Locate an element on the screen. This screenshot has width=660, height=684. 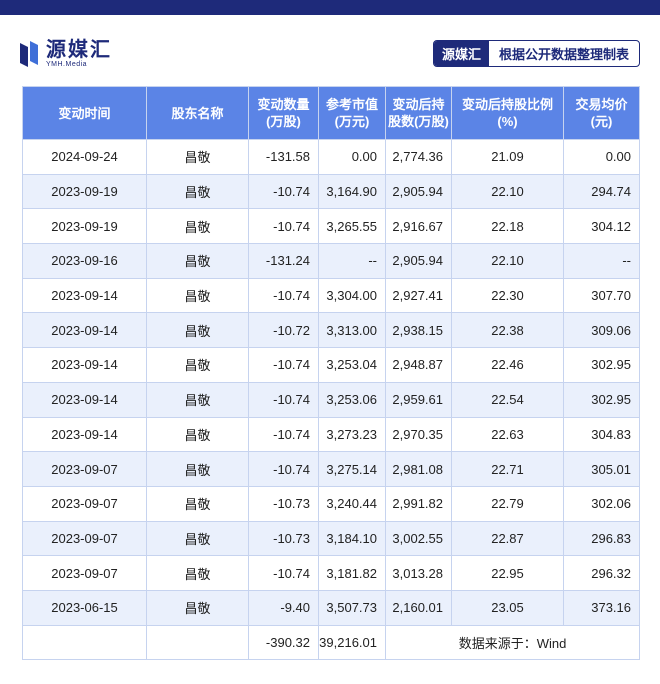
column-header-line: 交易均价 is located at coordinates (601, 104).